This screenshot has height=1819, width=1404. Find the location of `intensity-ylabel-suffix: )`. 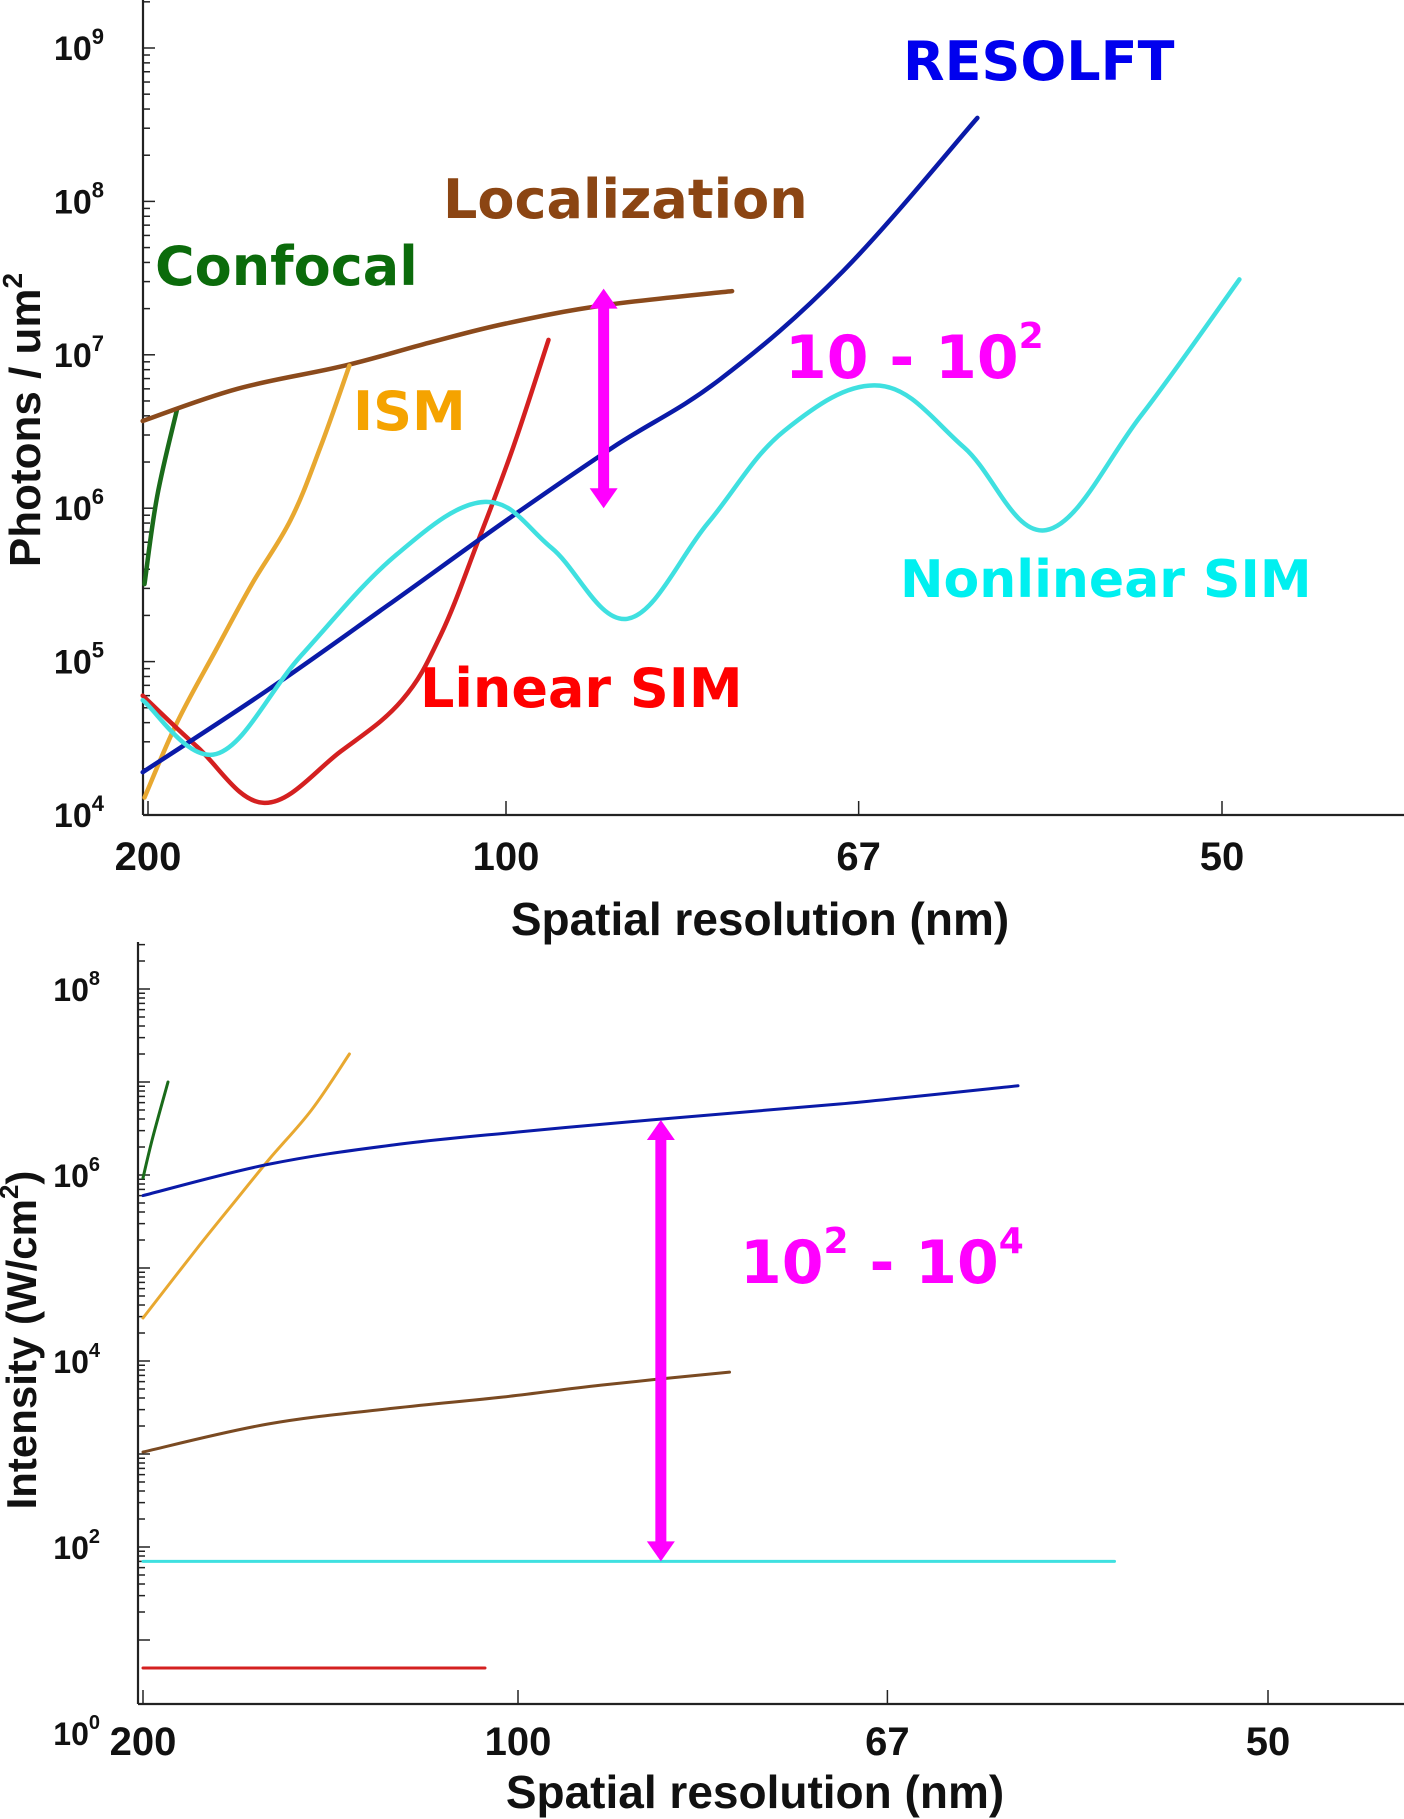

intensity-ylabel-suffix: ) is located at coordinates (22, 1178).